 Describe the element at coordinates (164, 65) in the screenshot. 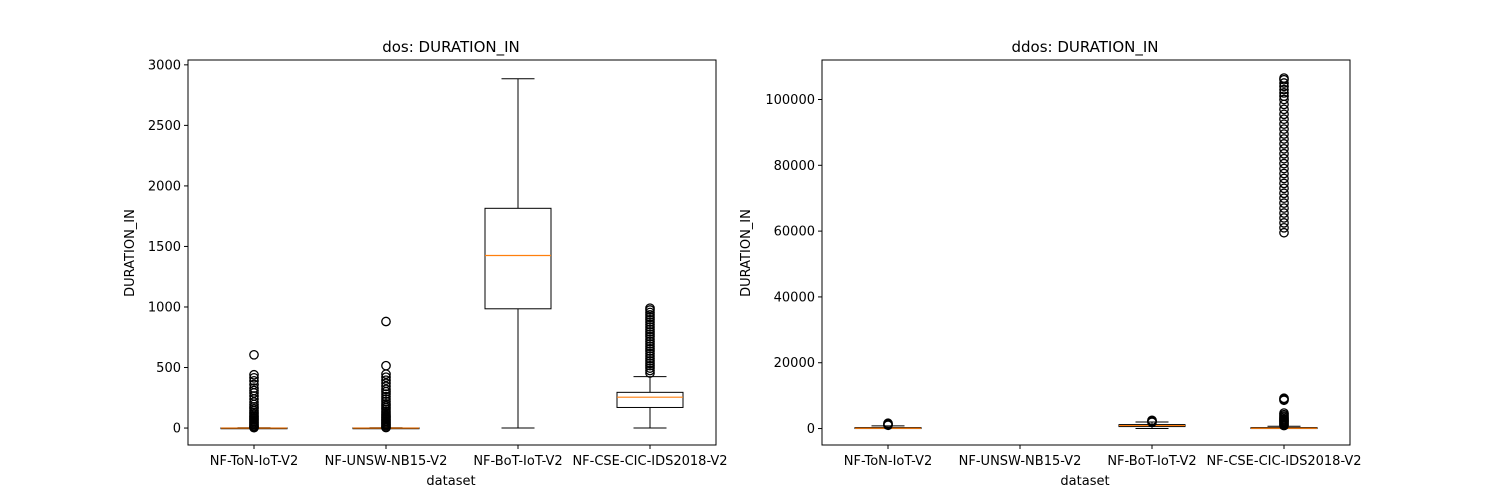

I see `y-tick-label: 3000` at that location.